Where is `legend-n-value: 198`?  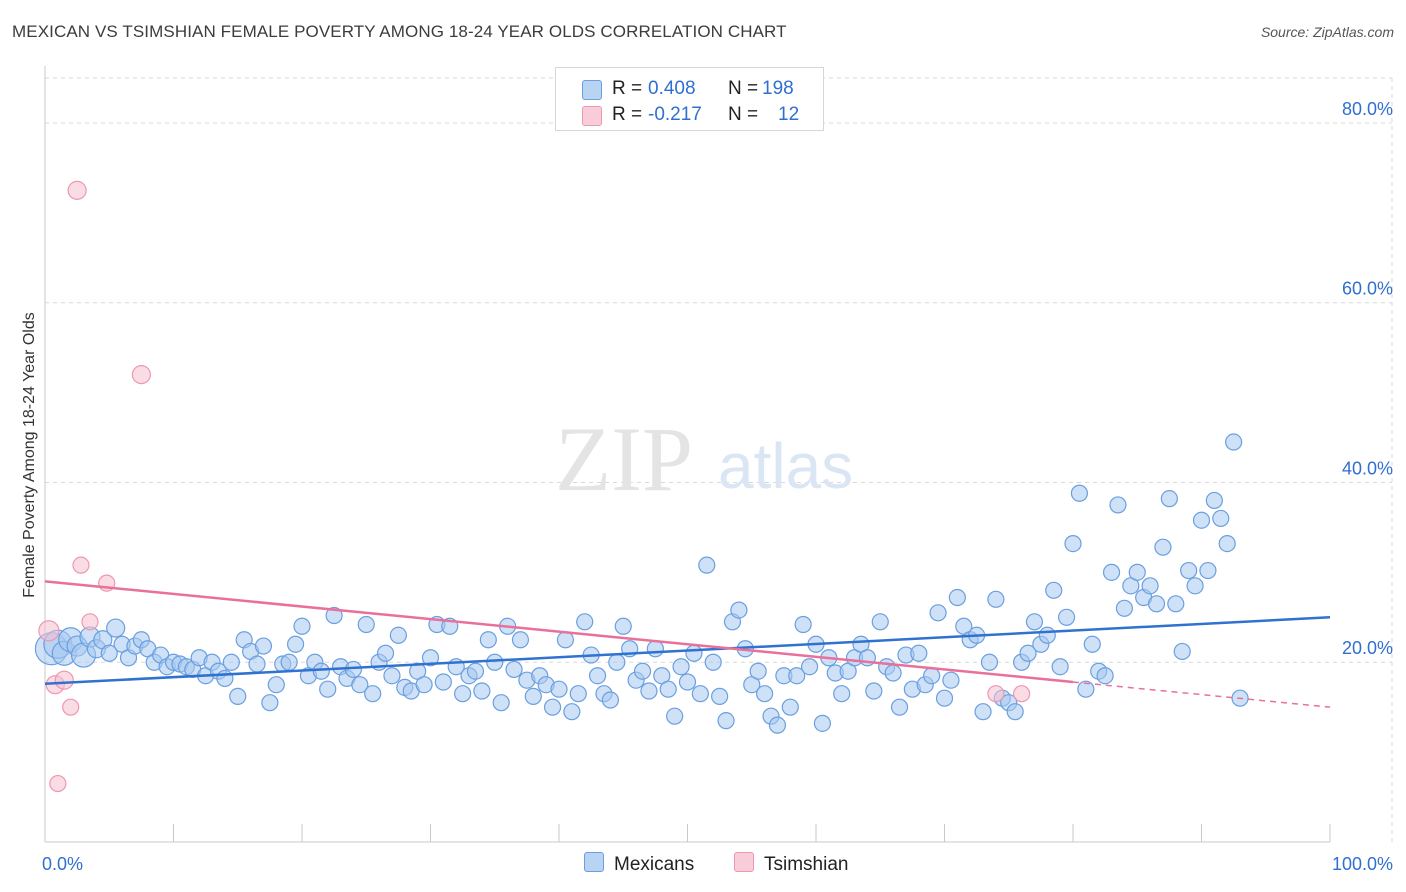
legend-n-value: 198 is located at coordinates (778, 88).